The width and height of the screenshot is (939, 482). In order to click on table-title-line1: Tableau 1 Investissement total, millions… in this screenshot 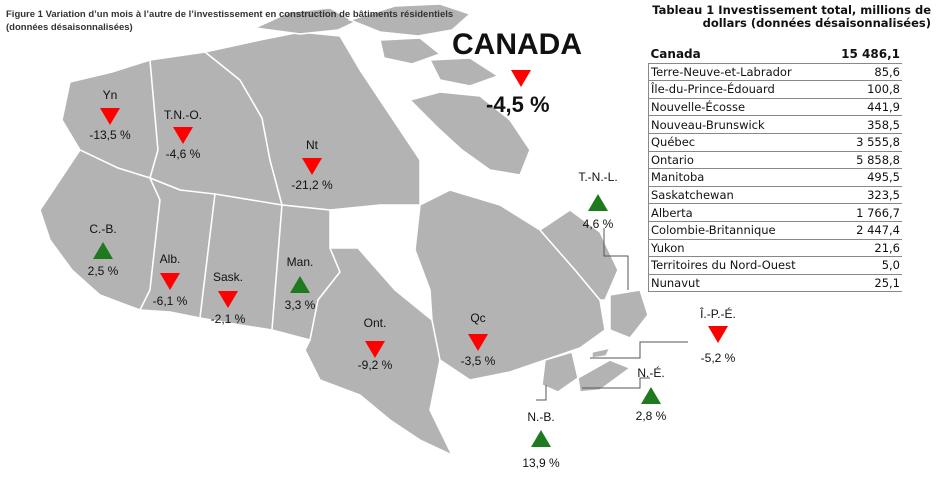, I will do `click(791, 10)`.